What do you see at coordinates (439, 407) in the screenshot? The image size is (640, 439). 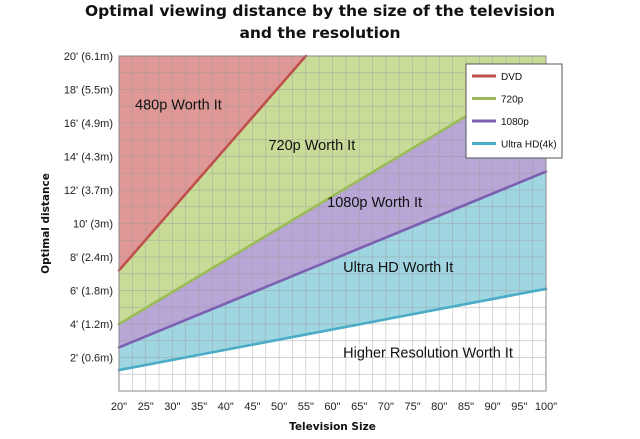 I see `x-tick-label: 80"` at bounding box center [439, 407].